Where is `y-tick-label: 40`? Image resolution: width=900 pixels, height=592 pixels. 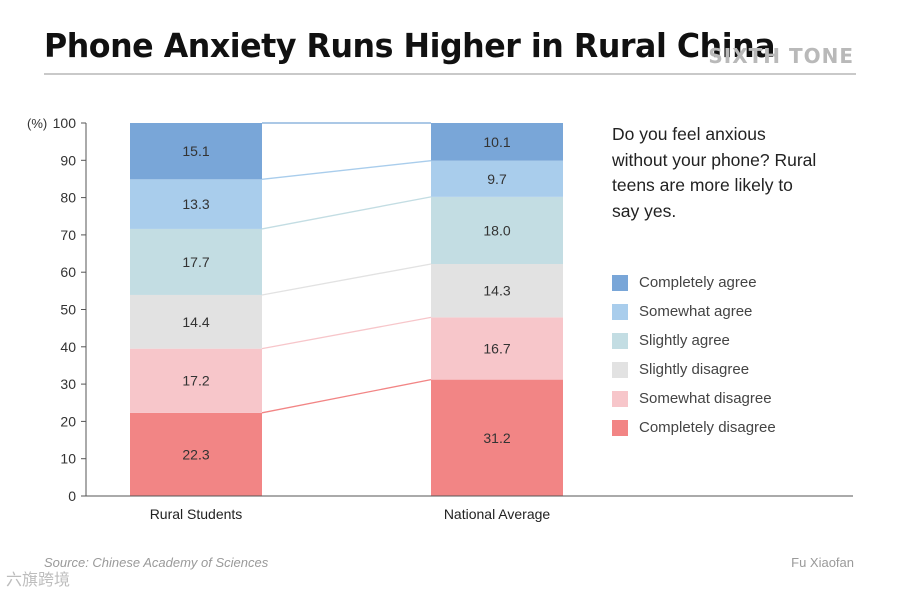
y-tick-label: 40 is located at coordinates (68, 347).